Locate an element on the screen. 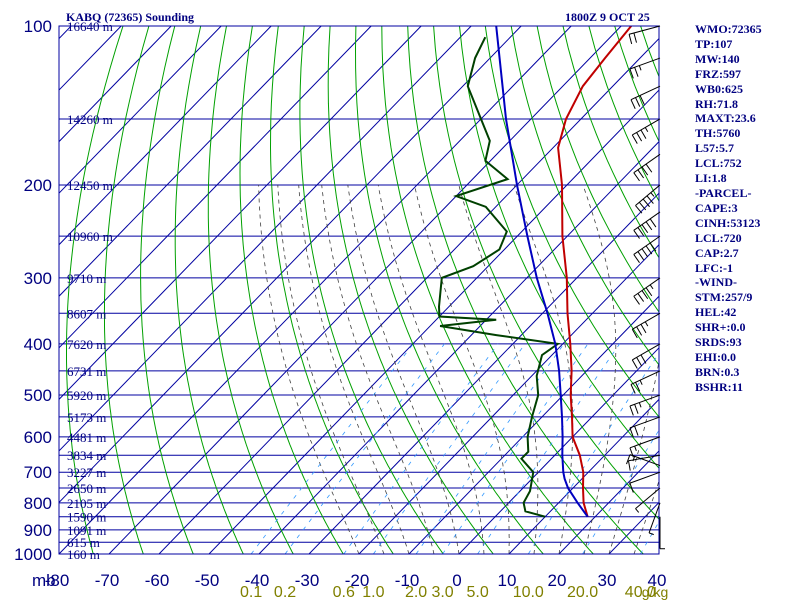 This screenshot has height=600, width=800. temperature-line is located at coordinates (594, 271).